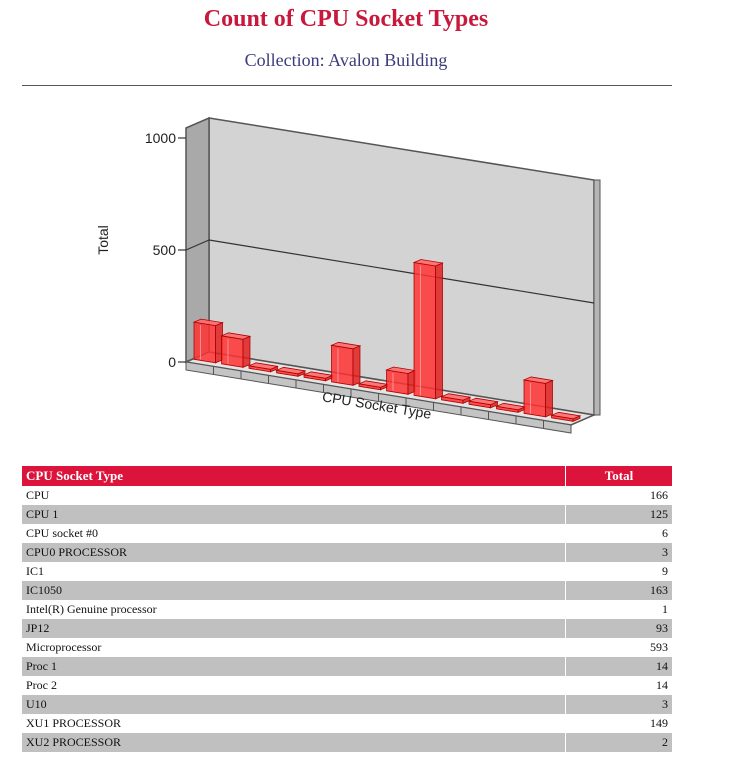 Image resolution: width=738 pixels, height=768 pixels. I want to click on table-row: CPU 166, so click(347, 495).